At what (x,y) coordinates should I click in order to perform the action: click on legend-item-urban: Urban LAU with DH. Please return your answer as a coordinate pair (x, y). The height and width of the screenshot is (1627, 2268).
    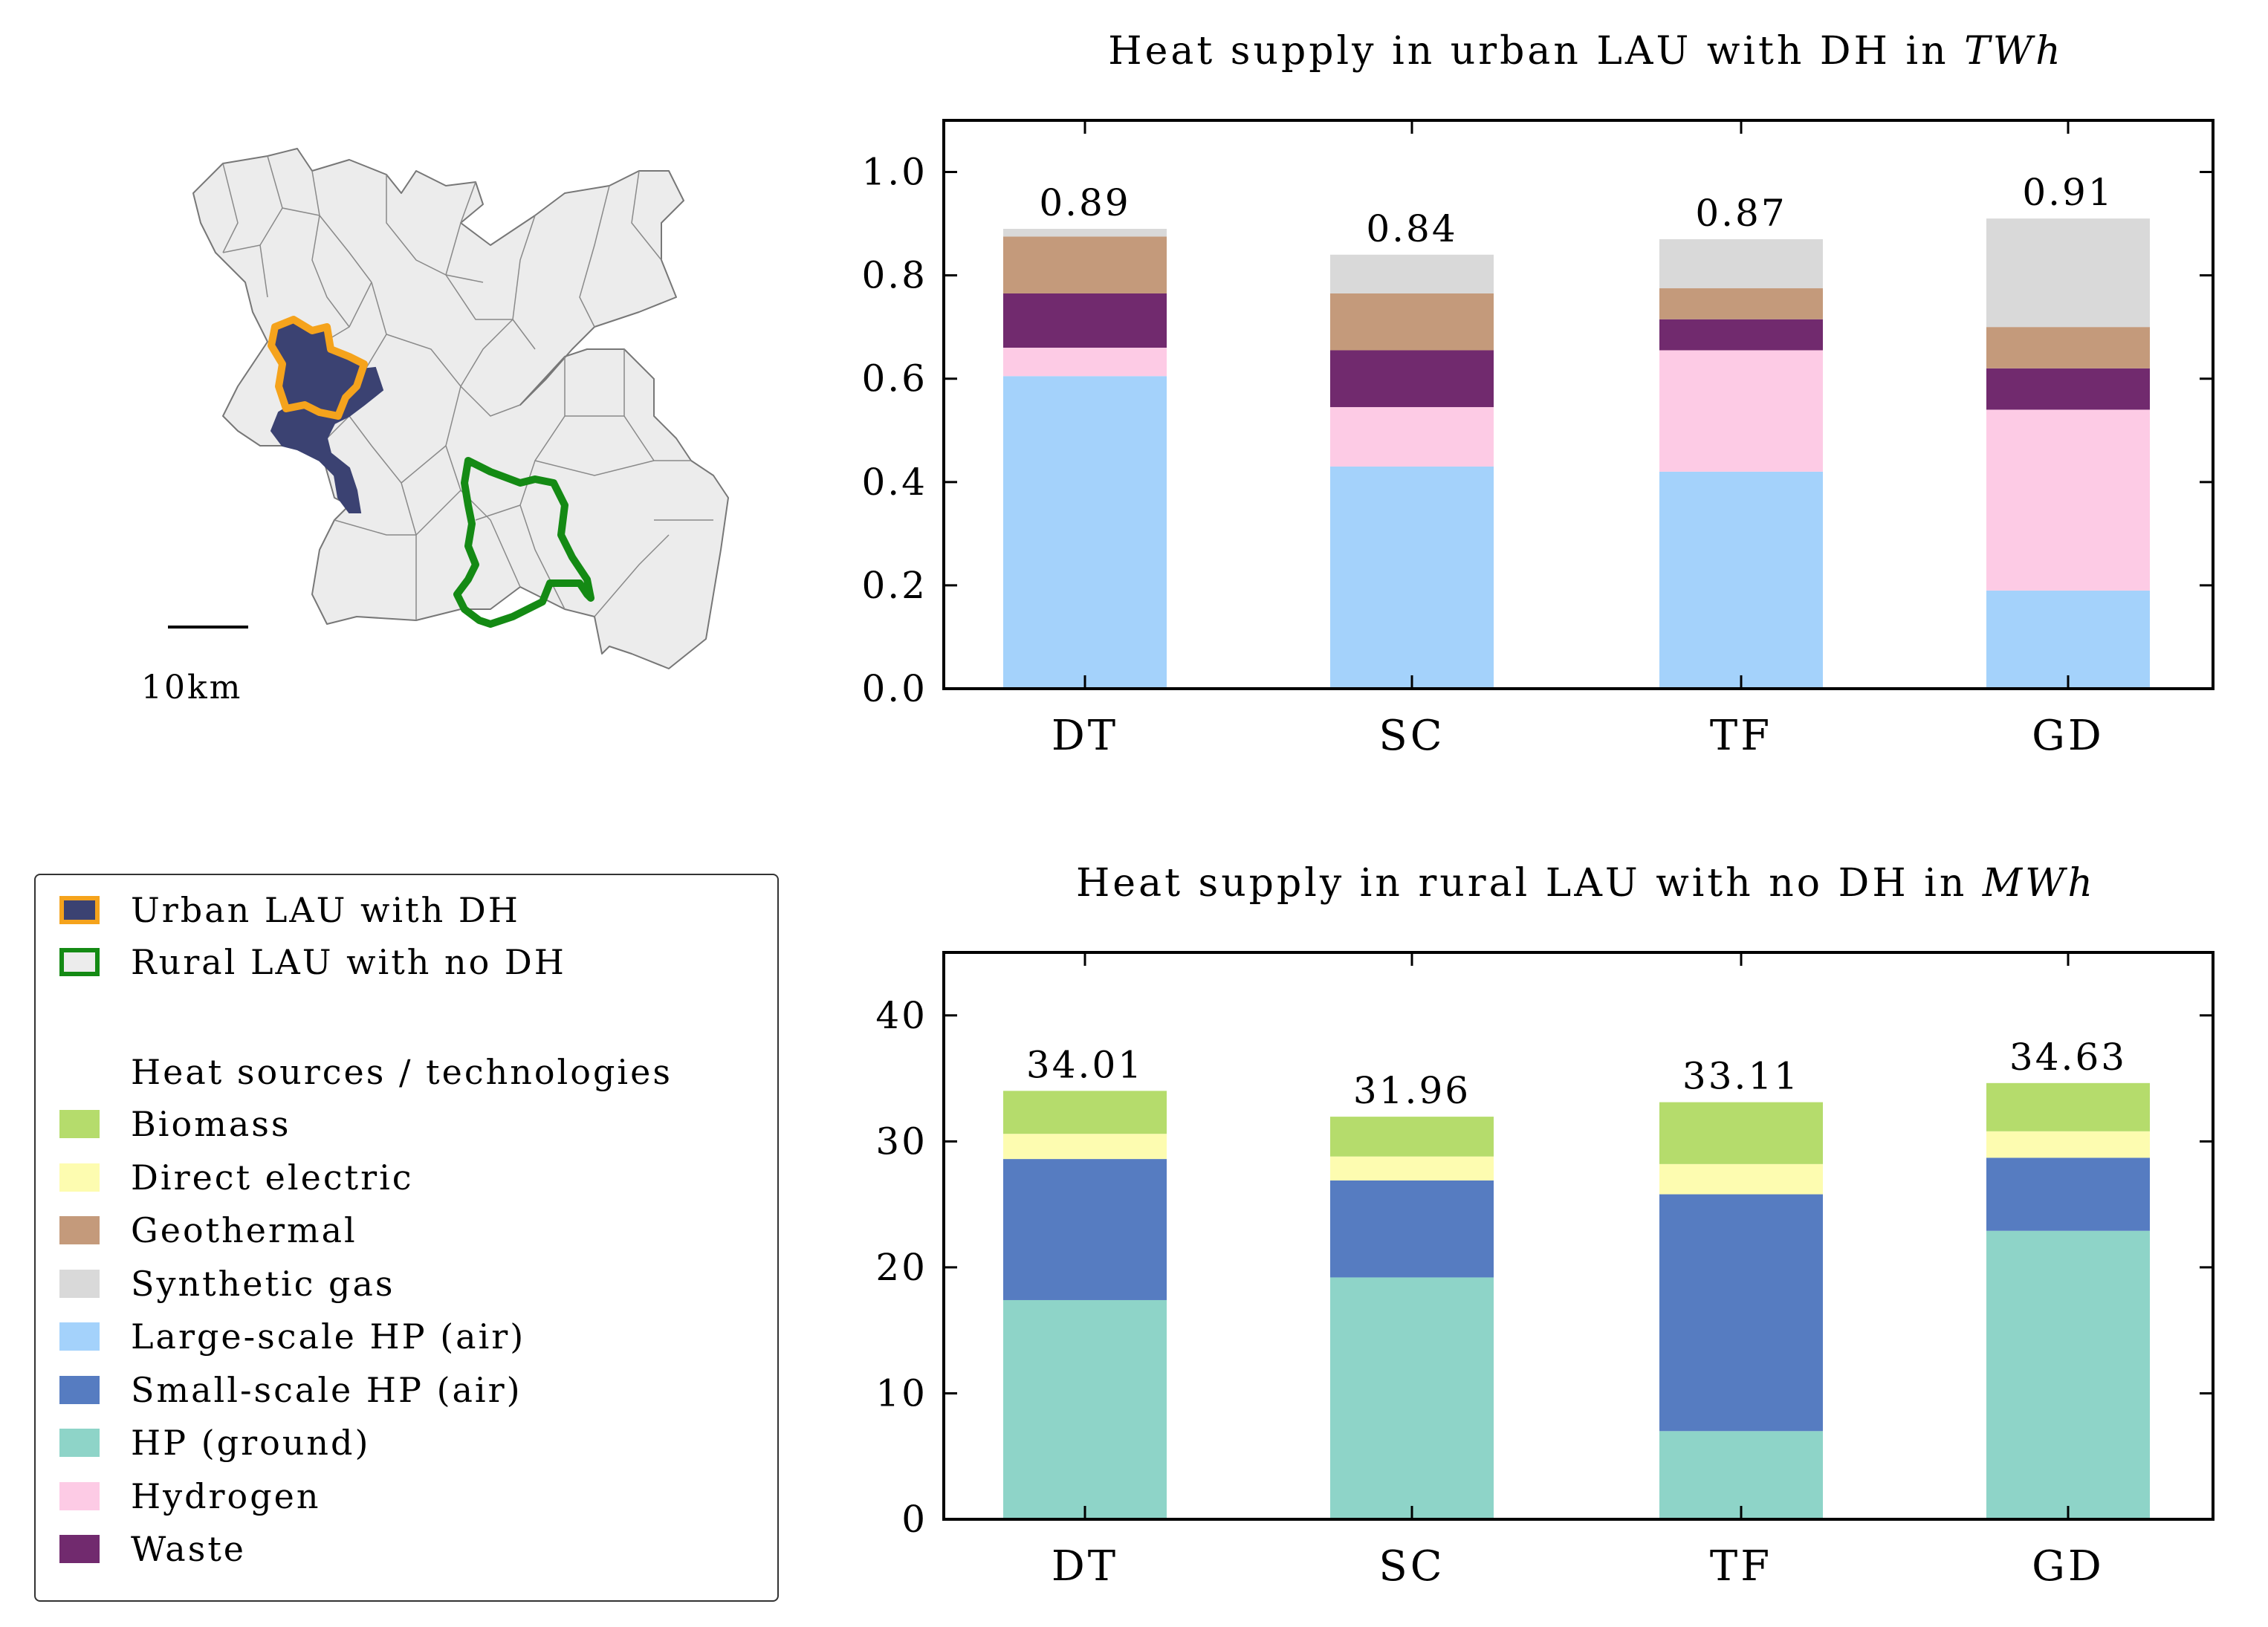
    Looking at the image, I should click on (289, 910).